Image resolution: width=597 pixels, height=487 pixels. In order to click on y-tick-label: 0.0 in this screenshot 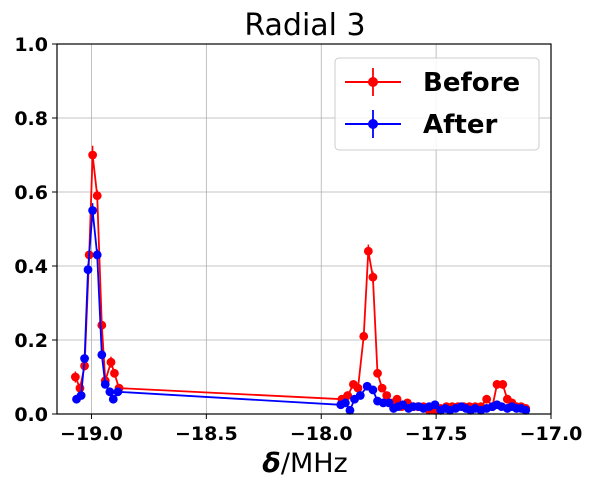, I will do `click(31, 415)`.